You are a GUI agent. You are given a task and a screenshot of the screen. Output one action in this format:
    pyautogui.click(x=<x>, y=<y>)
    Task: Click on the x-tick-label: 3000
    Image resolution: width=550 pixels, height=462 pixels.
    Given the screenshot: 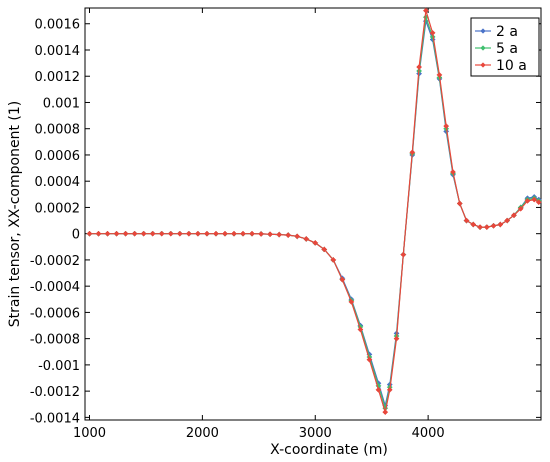 What is the action you would take?
    pyautogui.click(x=315, y=433)
    